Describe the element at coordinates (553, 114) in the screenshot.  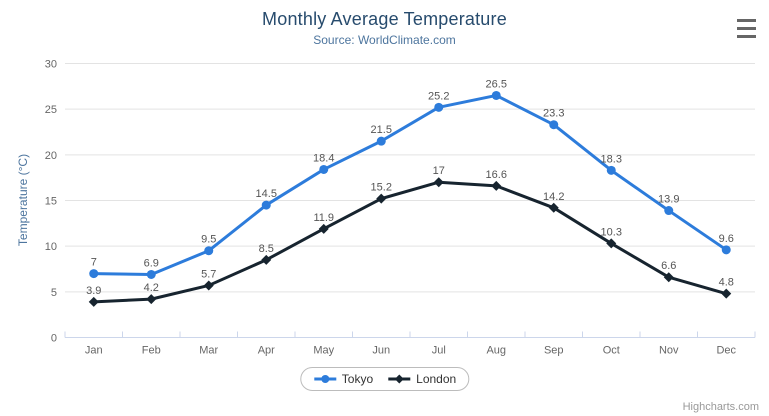
I see `data-label-tokyo: 23.3` at that location.